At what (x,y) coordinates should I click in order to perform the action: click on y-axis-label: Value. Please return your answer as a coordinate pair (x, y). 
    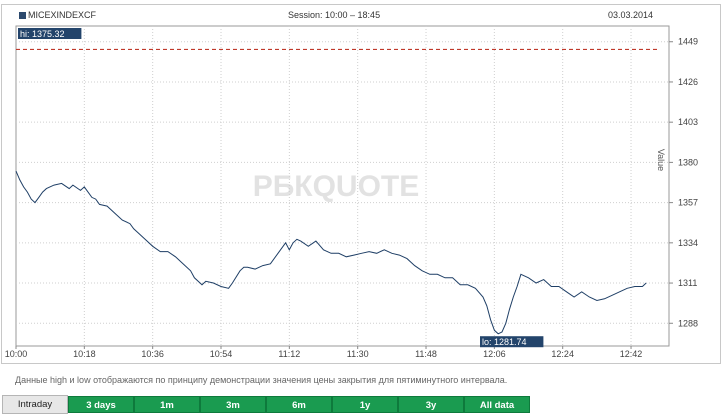
    Looking at the image, I should click on (661, 160).